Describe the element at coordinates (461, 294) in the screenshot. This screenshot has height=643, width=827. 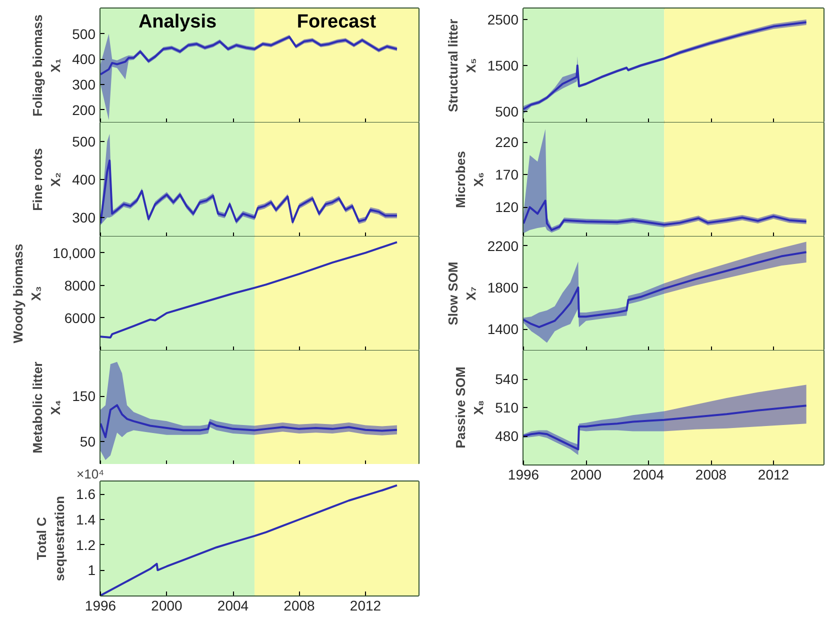
I see `y-axis-title: Slow SOM X₇` at that location.